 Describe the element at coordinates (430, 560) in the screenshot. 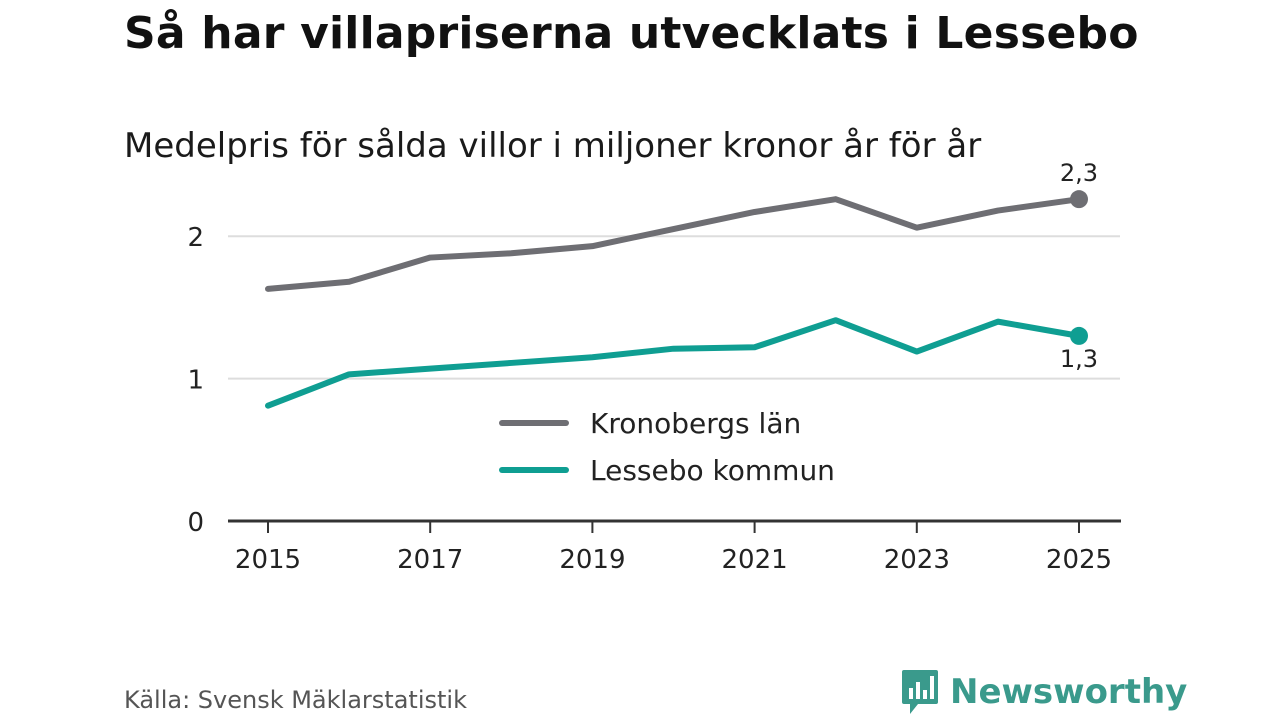

I see `x-tick-label: 2017` at that location.